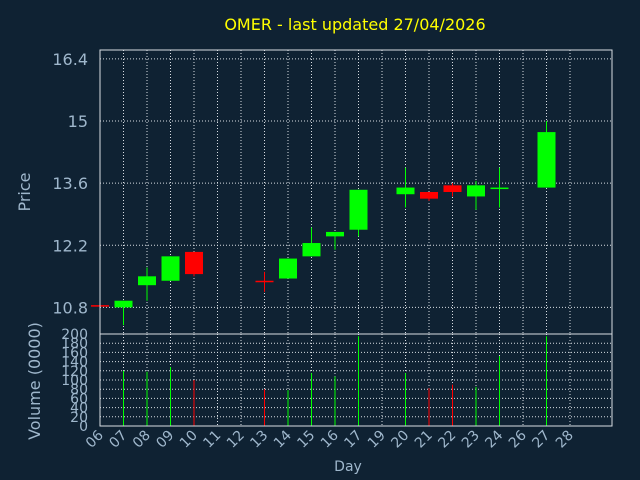 This screenshot has width=640, height=480. What do you see at coordinates (79, 418) in the screenshot?
I see `volume-tick-label: 20` at bounding box center [79, 418].